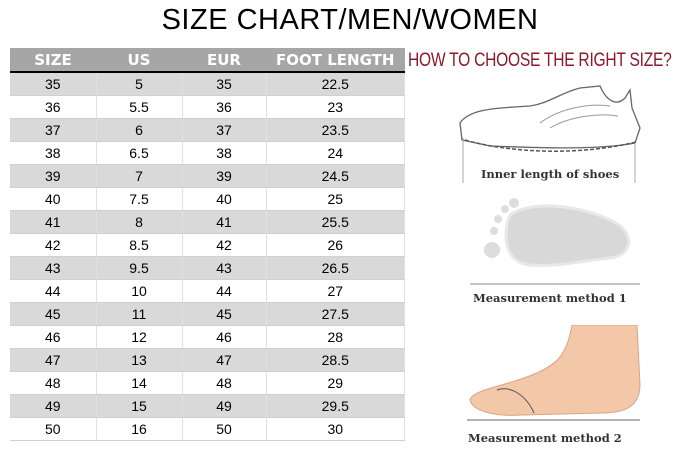  Describe the element at coordinates (335, 360) in the screenshot. I see `foot-length-cell: 28.5` at that location.